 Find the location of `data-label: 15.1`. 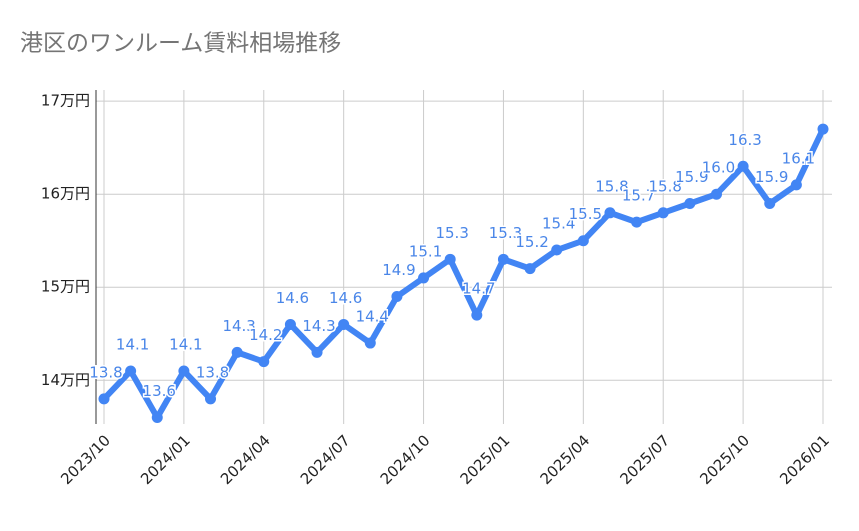

data-label: 15.1 is located at coordinates (425, 251).